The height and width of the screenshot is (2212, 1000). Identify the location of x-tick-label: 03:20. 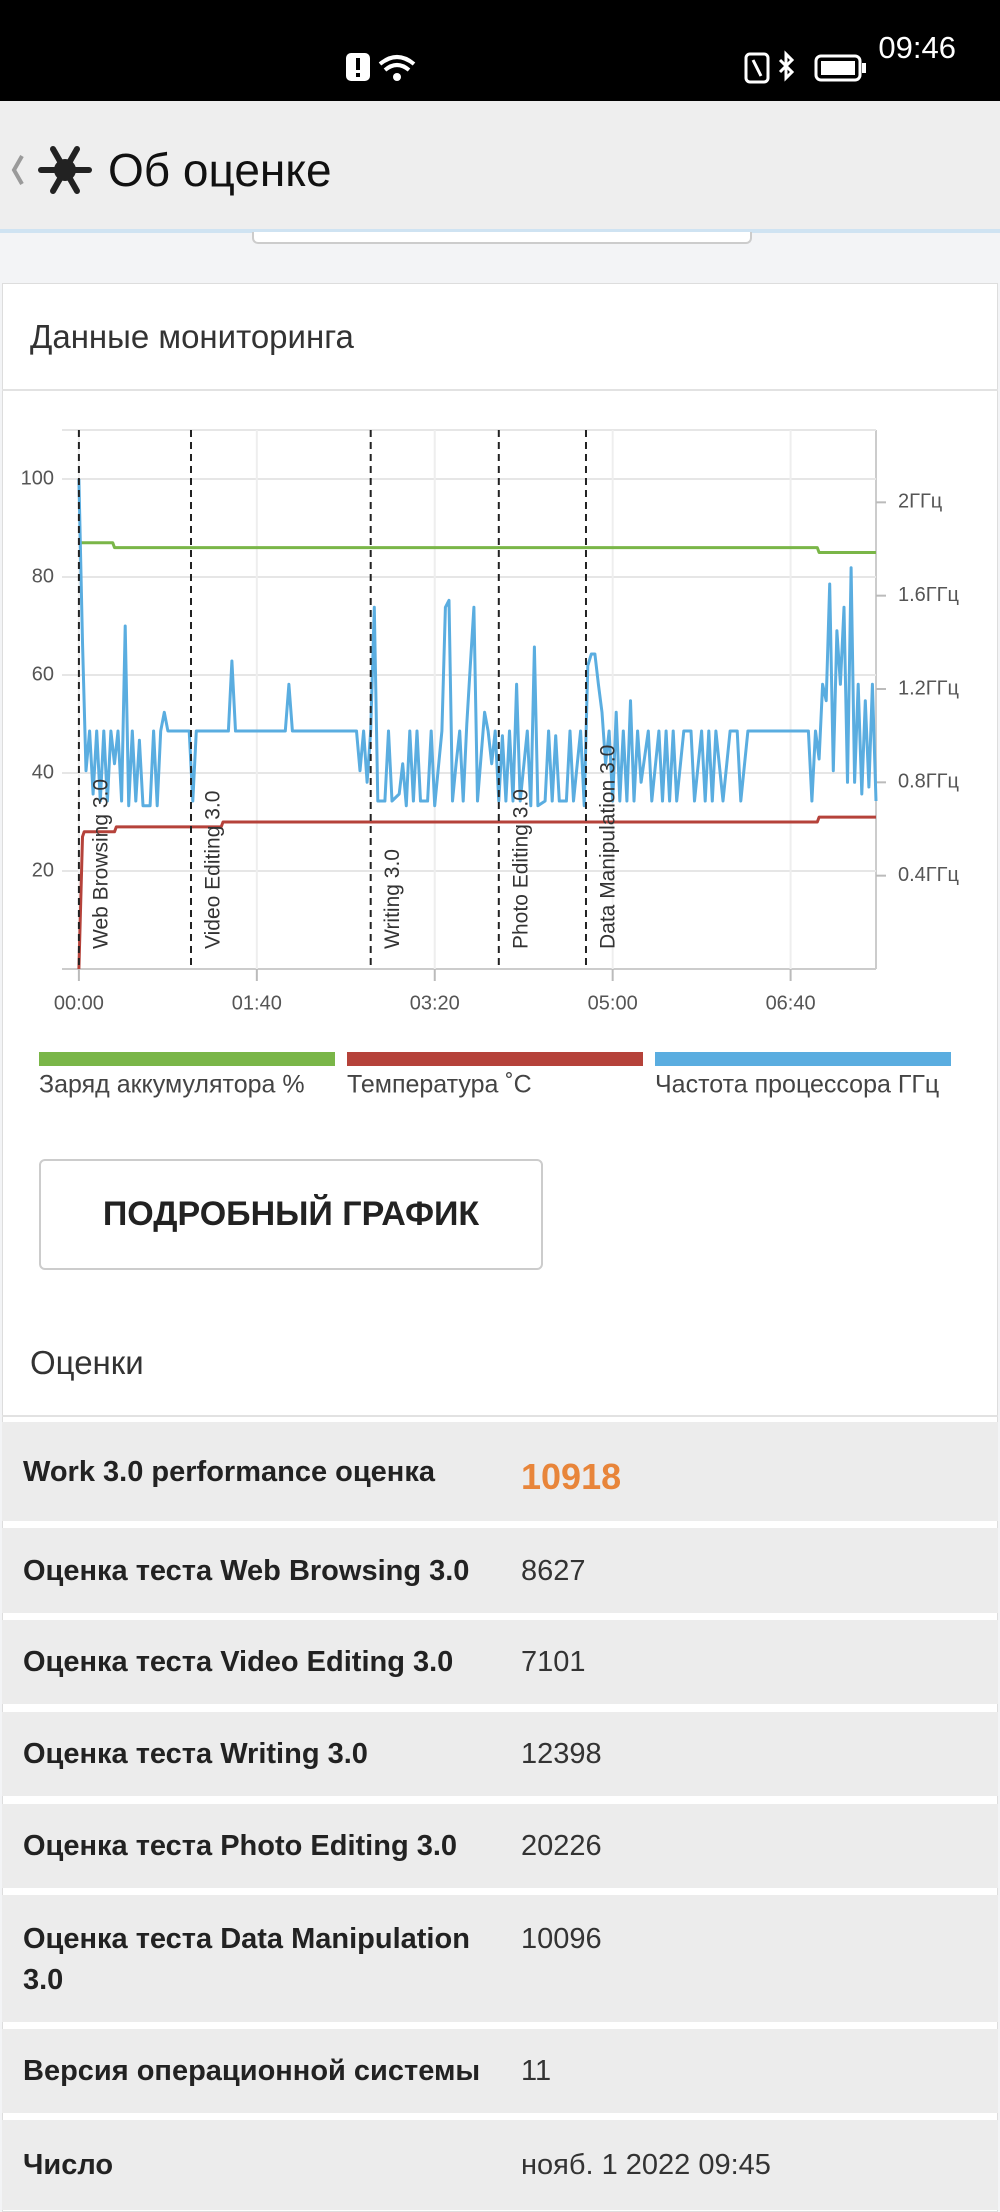
(435, 1003).